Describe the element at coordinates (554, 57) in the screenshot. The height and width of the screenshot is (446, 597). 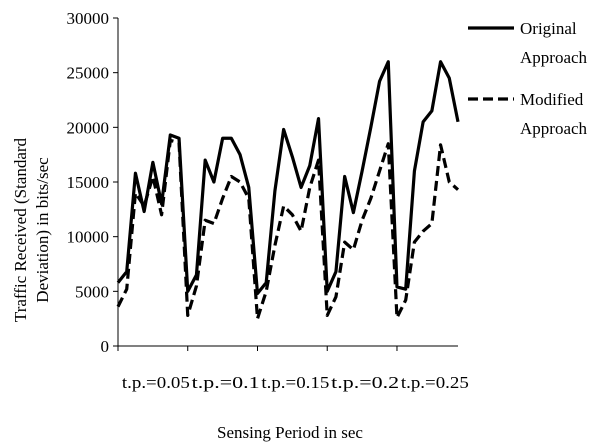
I see `legend-label-original-line-2: Approach` at that location.